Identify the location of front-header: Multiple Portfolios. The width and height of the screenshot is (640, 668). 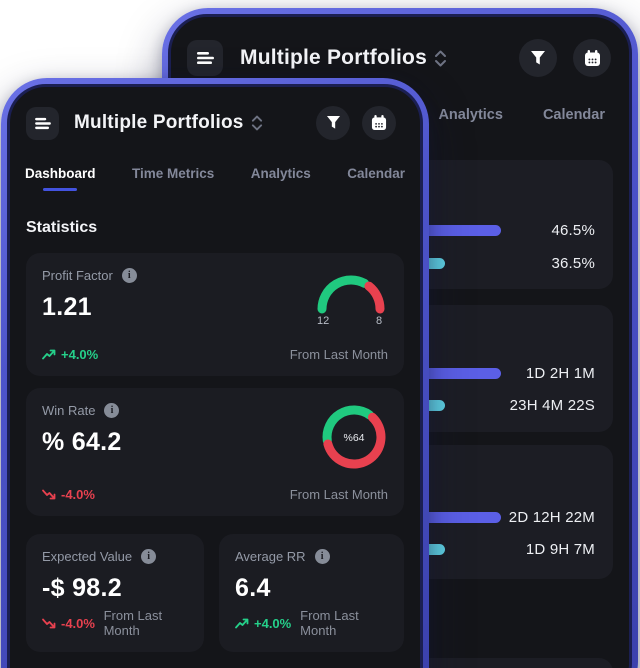
(211, 123).